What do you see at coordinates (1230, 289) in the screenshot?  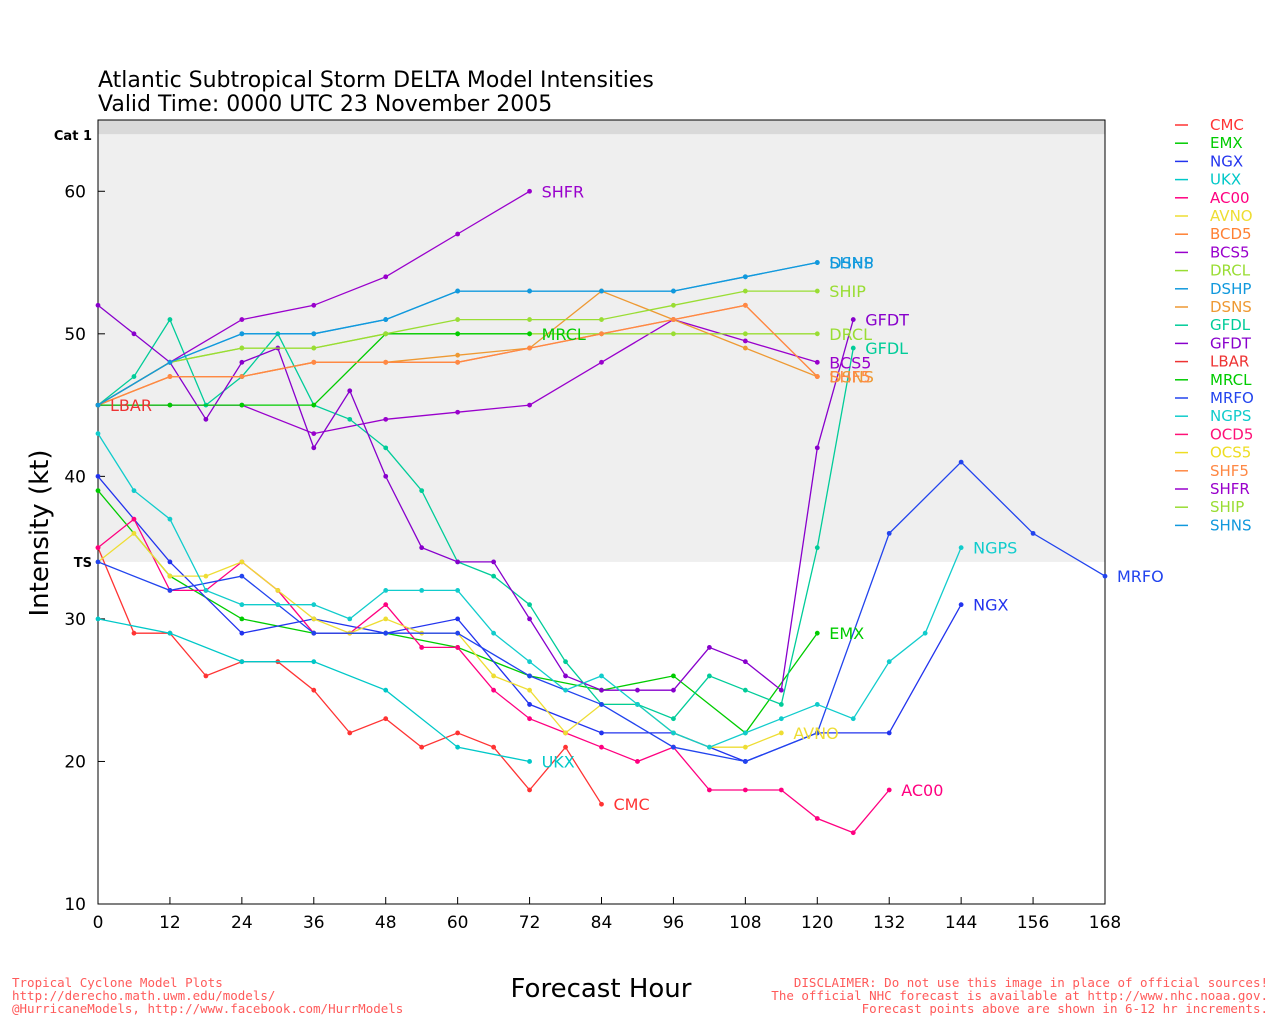 I see `legend-label: DSHP` at bounding box center [1230, 289].